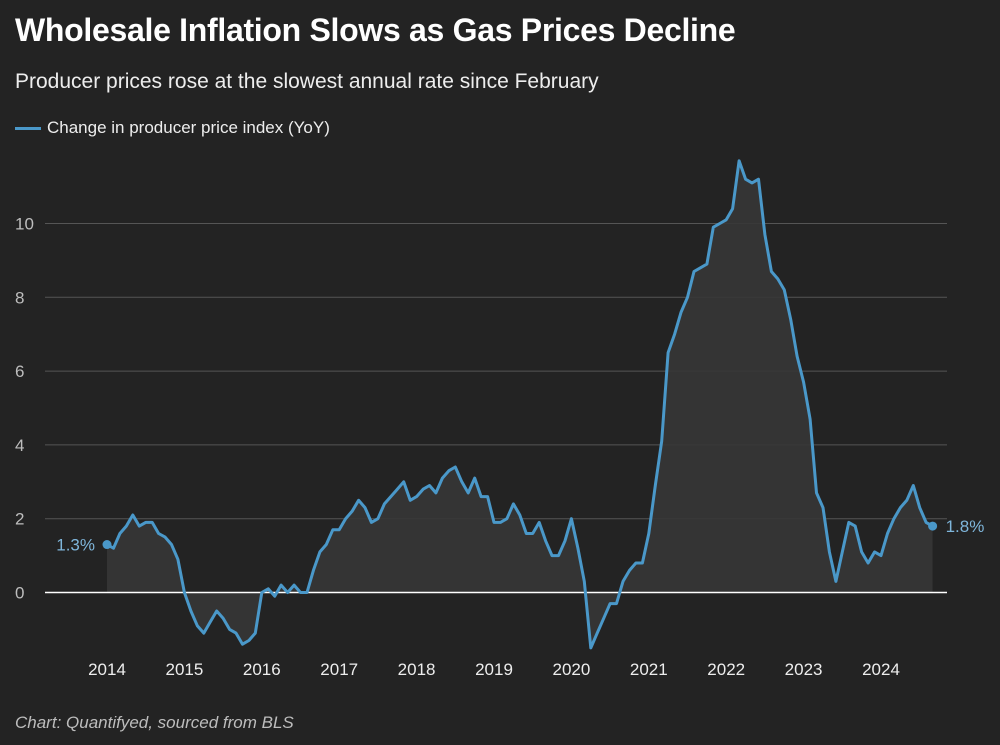  I want to click on x-tick-label: 2021, so click(649, 669).